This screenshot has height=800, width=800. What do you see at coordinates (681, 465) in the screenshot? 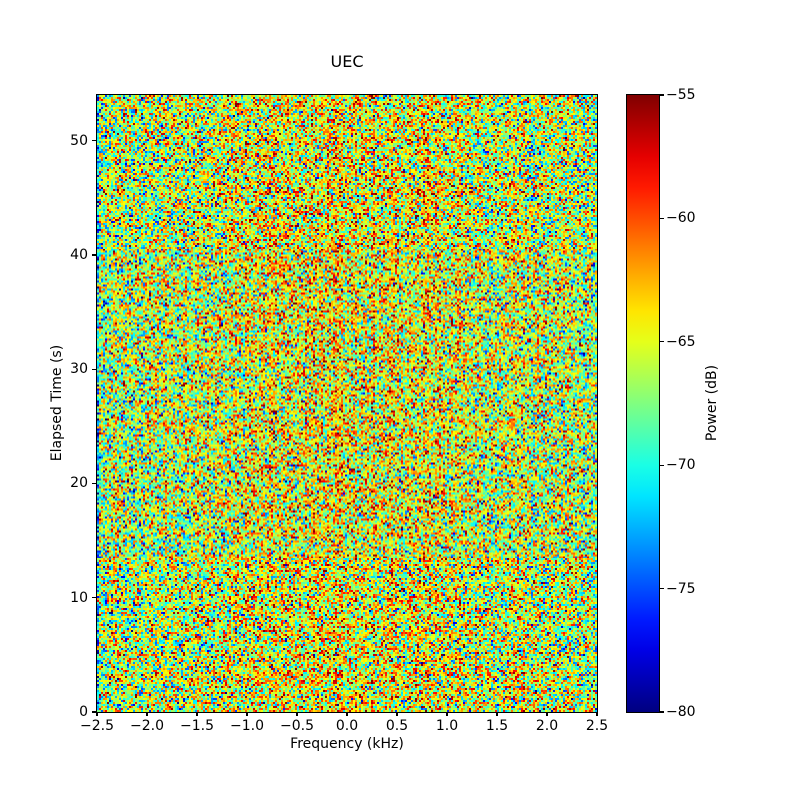
I see `colorbar-tick-label: −70` at bounding box center [681, 465].